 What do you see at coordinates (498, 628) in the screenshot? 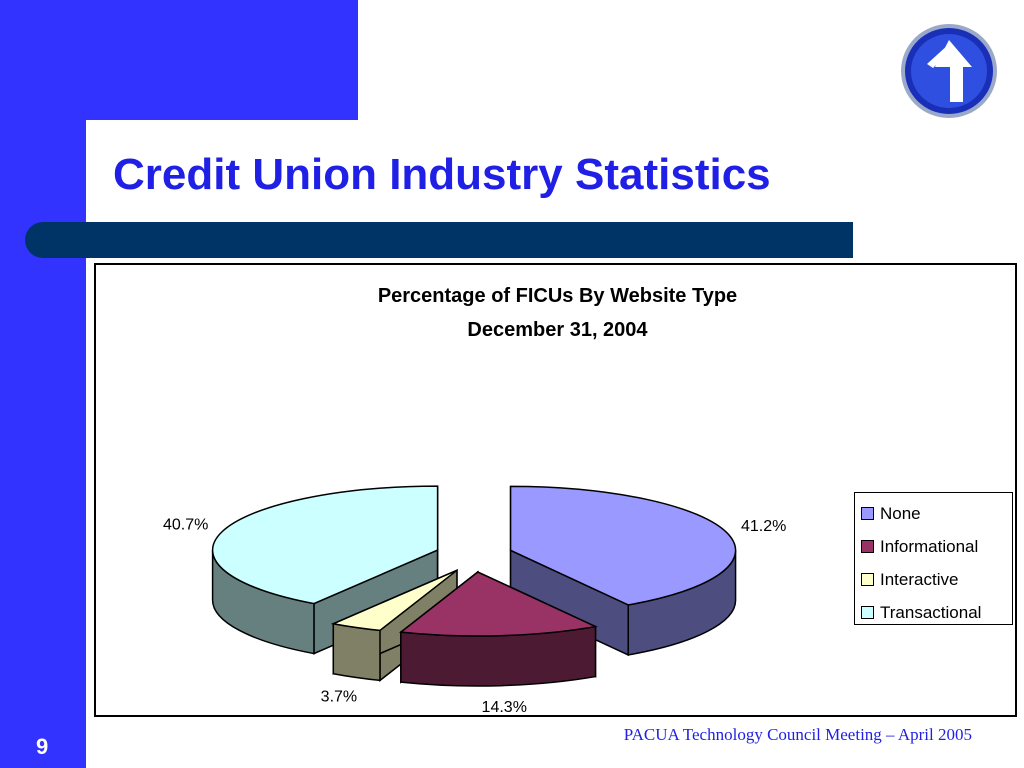
I see `pie-slice-informational` at bounding box center [498, 628].